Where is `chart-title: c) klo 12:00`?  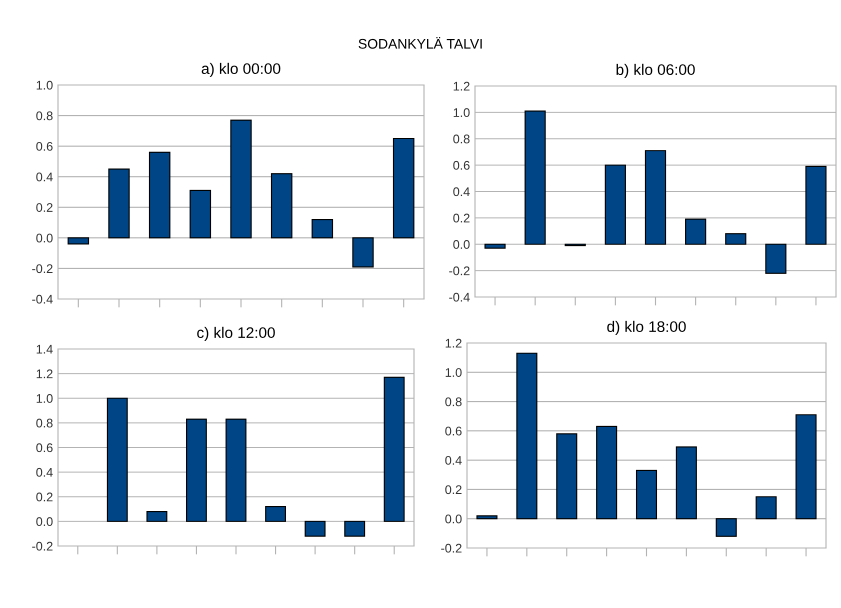
chart-title: c) klo 12:00 is located at coordinates (236, 334).